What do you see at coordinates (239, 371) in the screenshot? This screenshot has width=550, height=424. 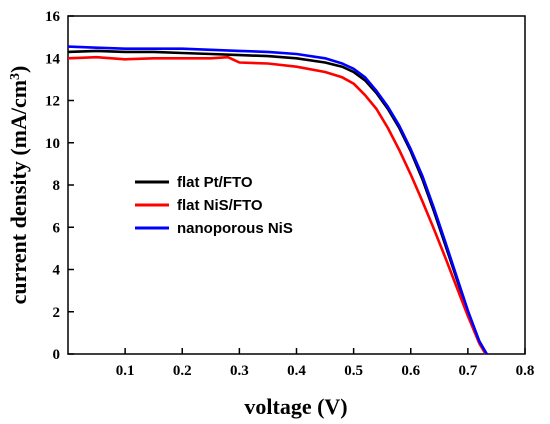 I see `x-tick-label: 0.3` at bounding box center [239, 371].